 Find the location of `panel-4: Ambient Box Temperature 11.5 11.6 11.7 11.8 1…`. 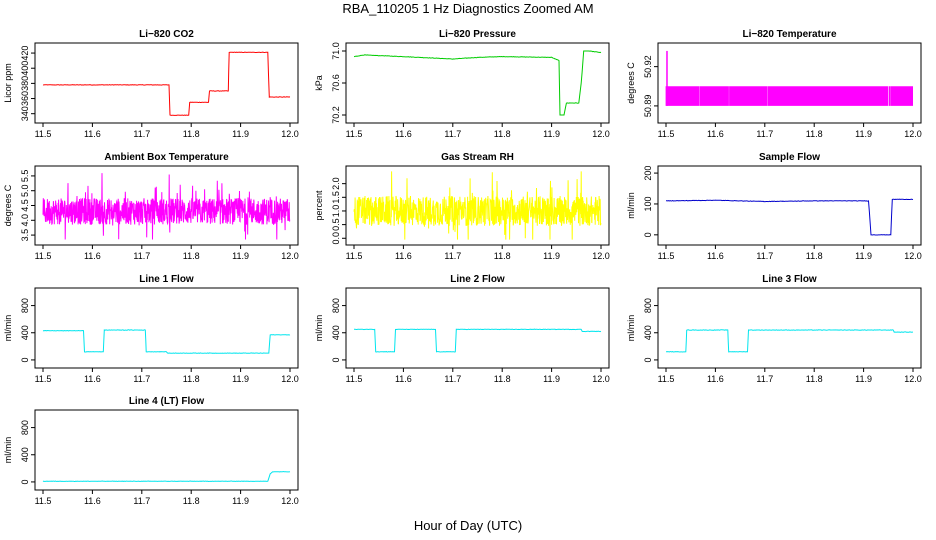

panel-4: Ambient Box Temperature 11.5 11.6 11.7 11.8 1… is located at coordinates (151, 206).